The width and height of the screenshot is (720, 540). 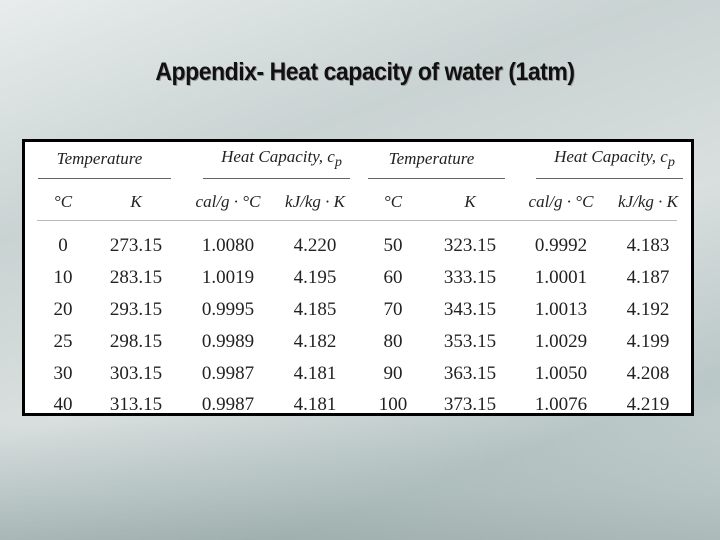 I want to click on table-cell: 1.0013, so click(x=561, y=309).